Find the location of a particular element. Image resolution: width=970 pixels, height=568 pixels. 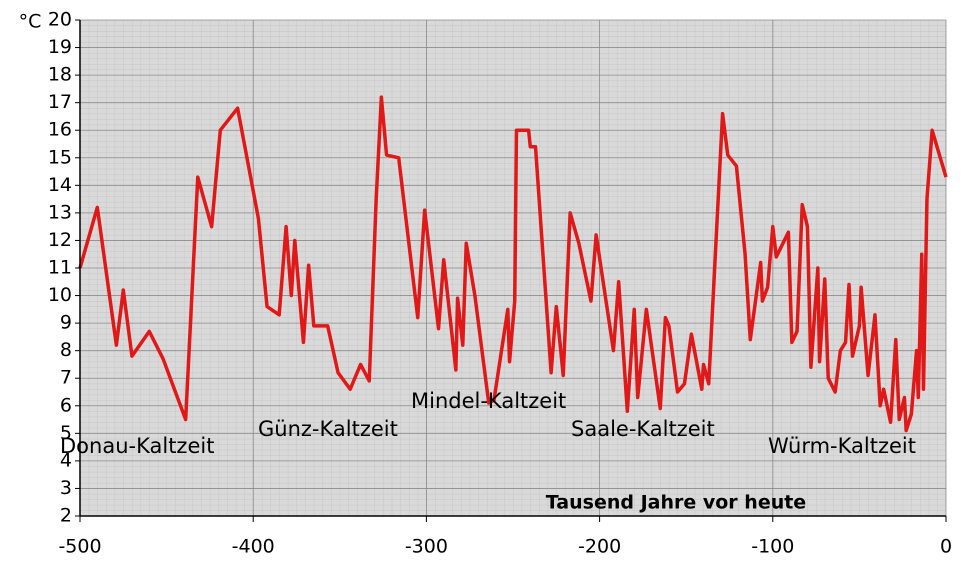

y-tick-label: 19 is located at coordinates (60, 47).